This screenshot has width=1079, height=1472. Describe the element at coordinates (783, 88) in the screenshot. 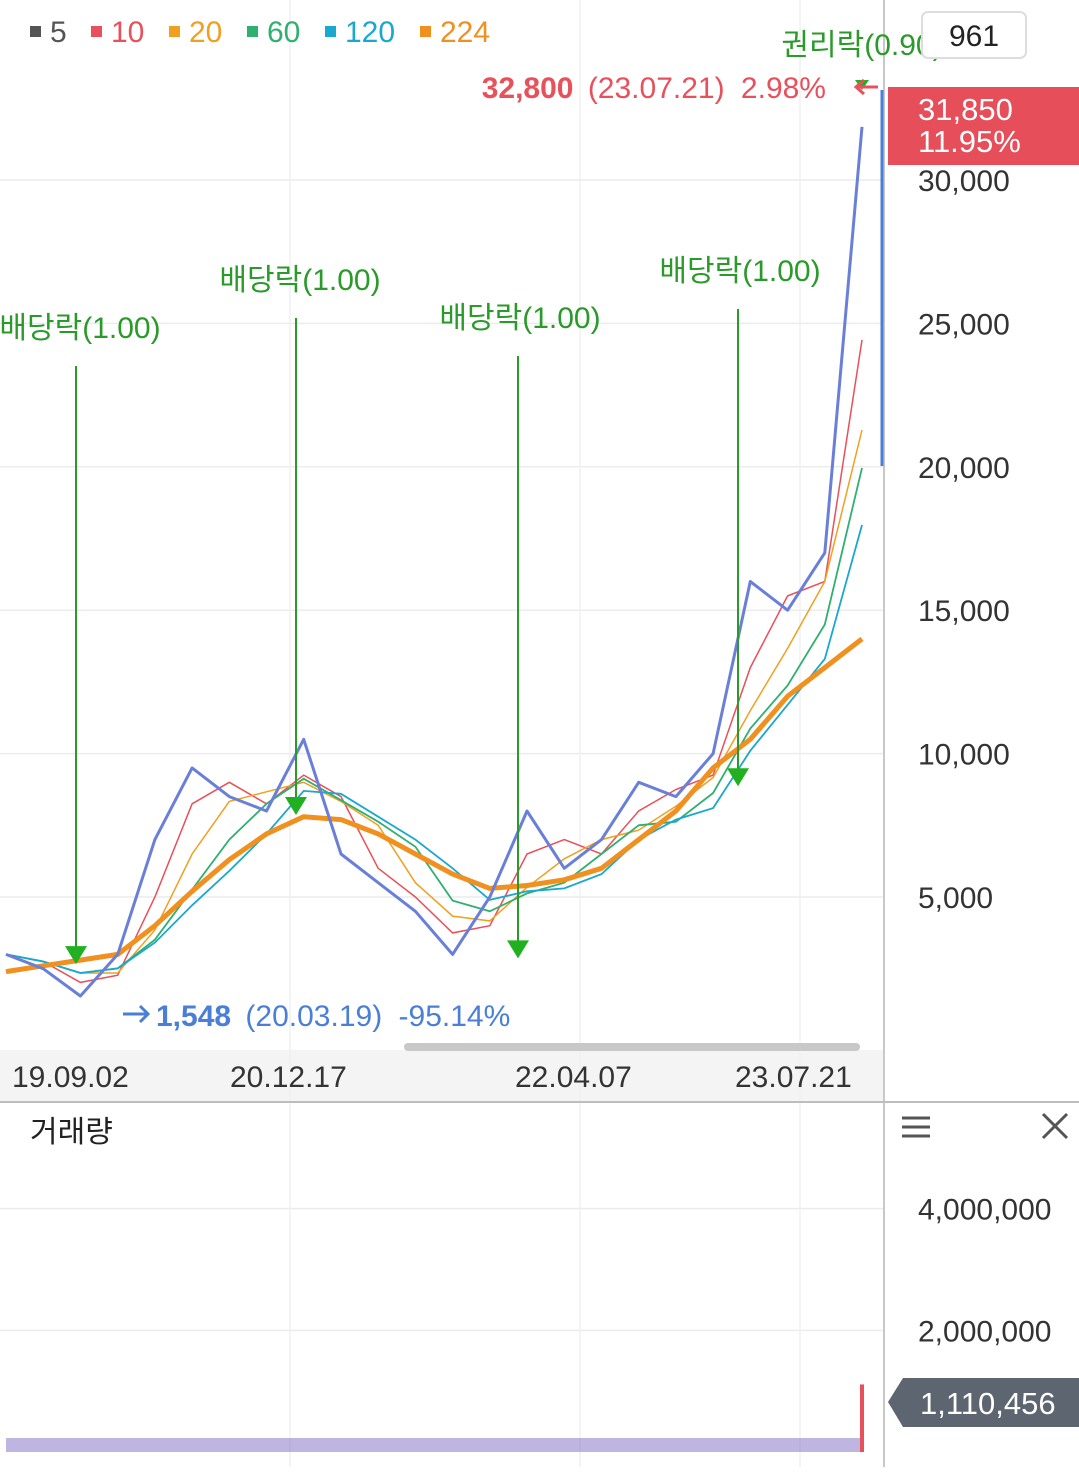

I see `high-pct: 2.98%` at that location.